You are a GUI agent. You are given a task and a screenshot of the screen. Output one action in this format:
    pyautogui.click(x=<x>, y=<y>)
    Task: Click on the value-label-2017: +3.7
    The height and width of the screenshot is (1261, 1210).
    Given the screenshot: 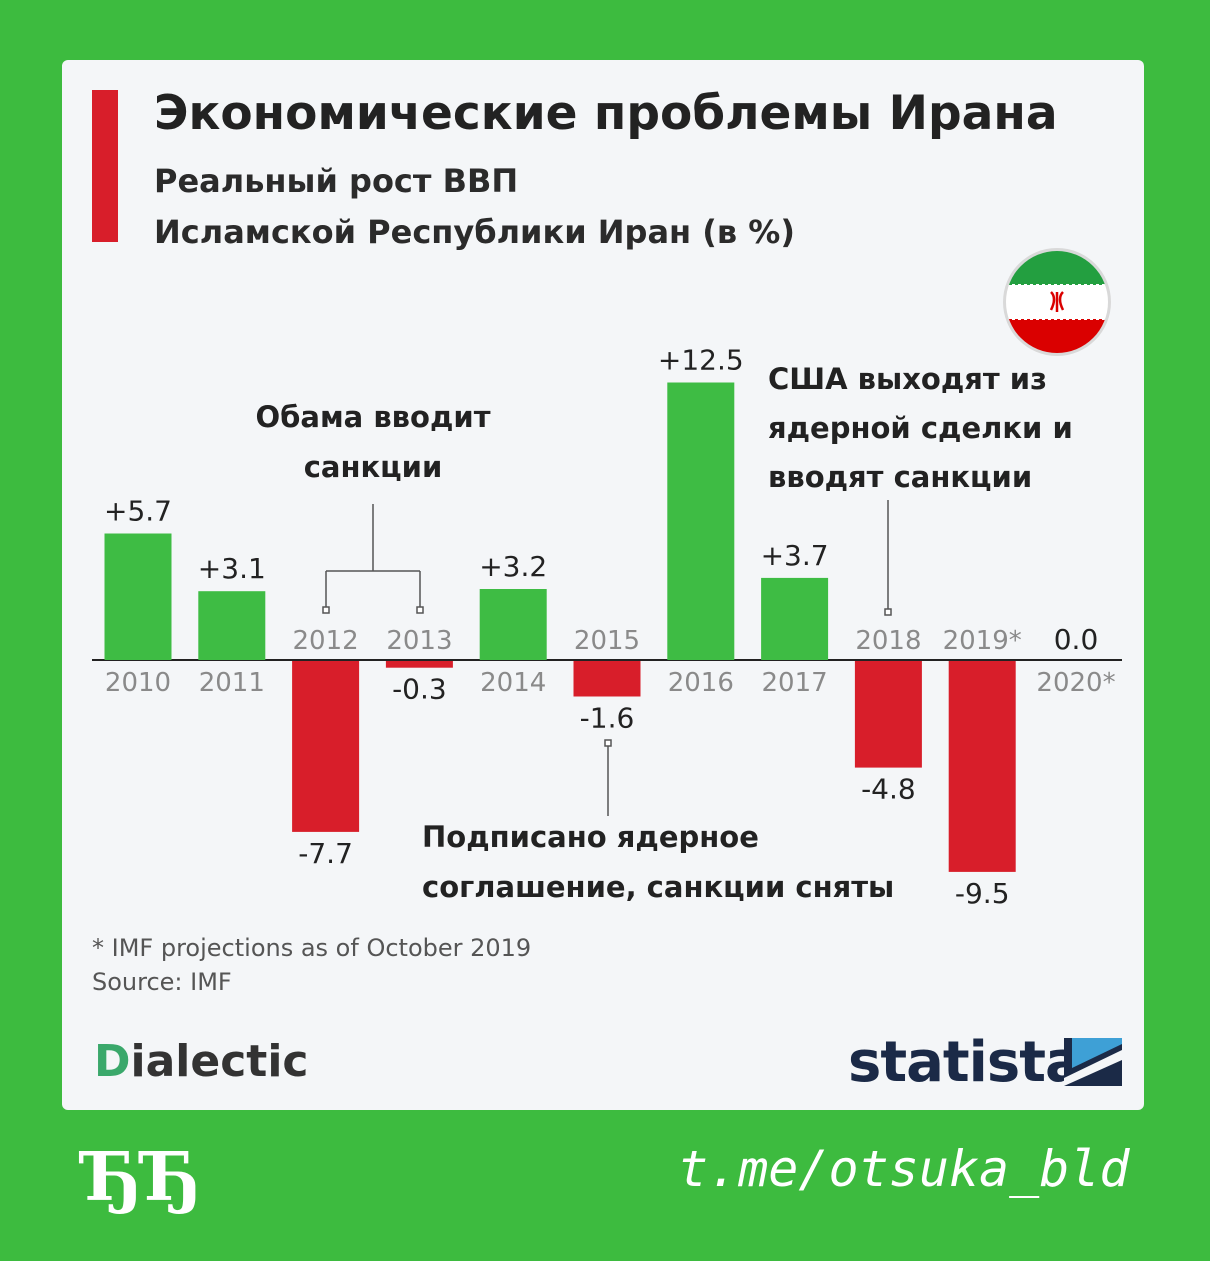 What is the action you would take?
    pyautogui.click(x=795, y=555)
    